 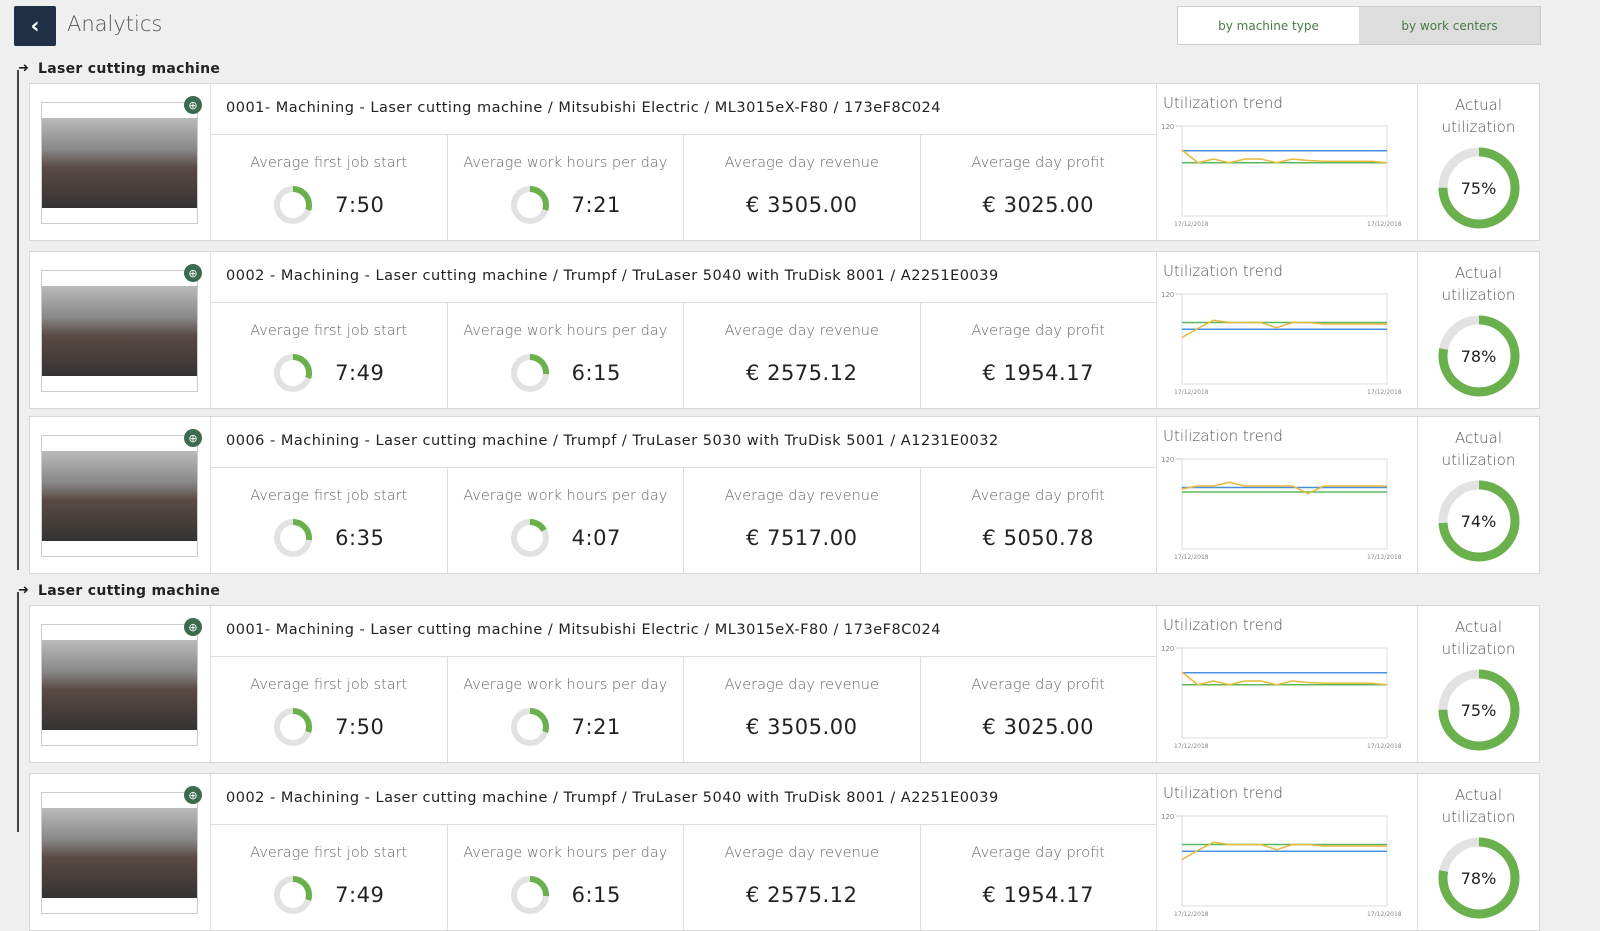 I want to click on date-start-label: 17/12/2018, so click(x=1191, y=224).